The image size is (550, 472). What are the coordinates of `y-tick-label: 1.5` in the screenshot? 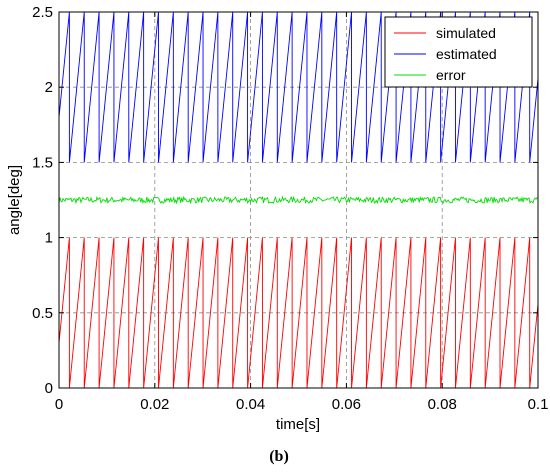 It's located at (42, 162).